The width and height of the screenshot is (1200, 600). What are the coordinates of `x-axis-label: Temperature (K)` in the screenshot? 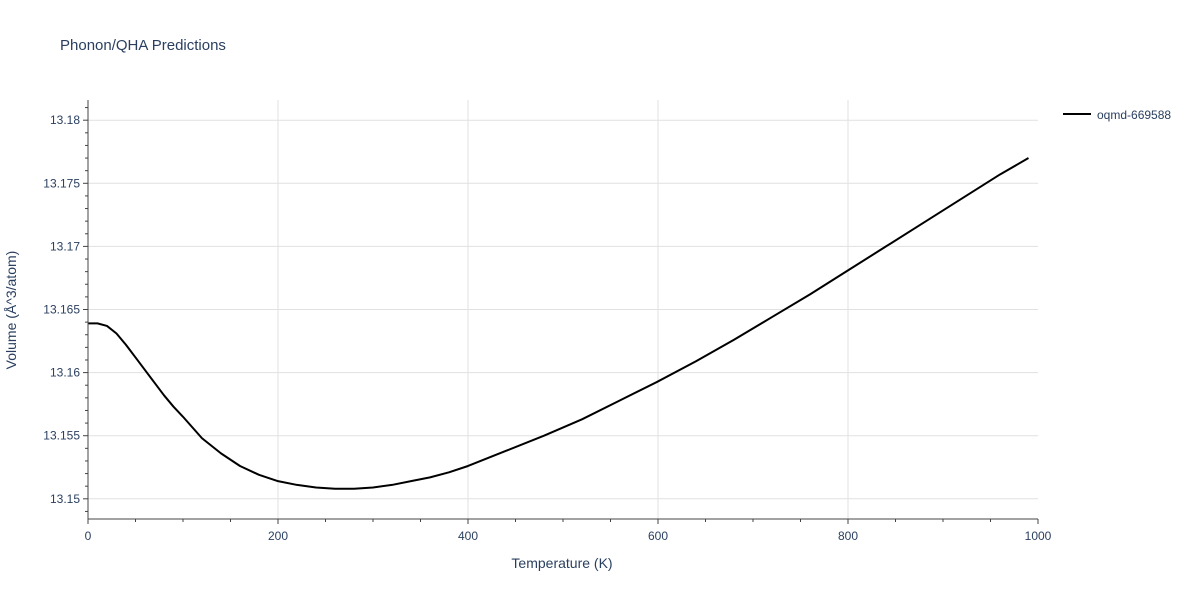 It's located at (561, 563).